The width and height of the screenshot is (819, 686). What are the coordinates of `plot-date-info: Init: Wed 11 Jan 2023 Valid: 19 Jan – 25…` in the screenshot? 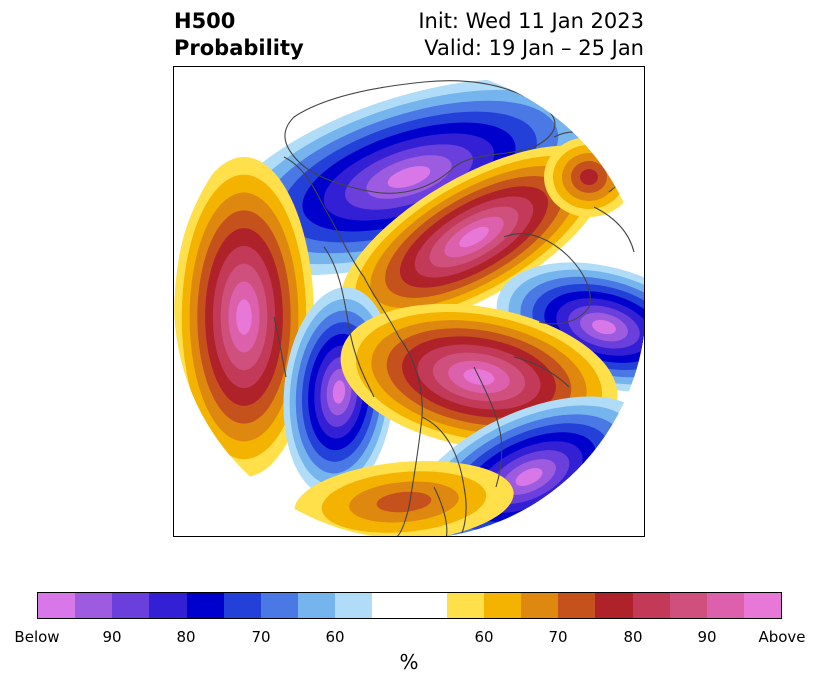 It's located at (531, 35).